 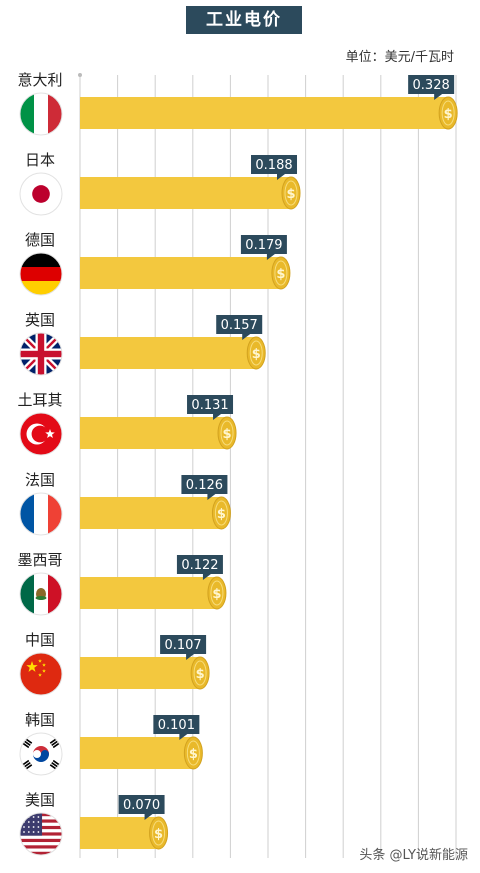 I want to click on value-label: 0.131, so click(x=209, y=405).